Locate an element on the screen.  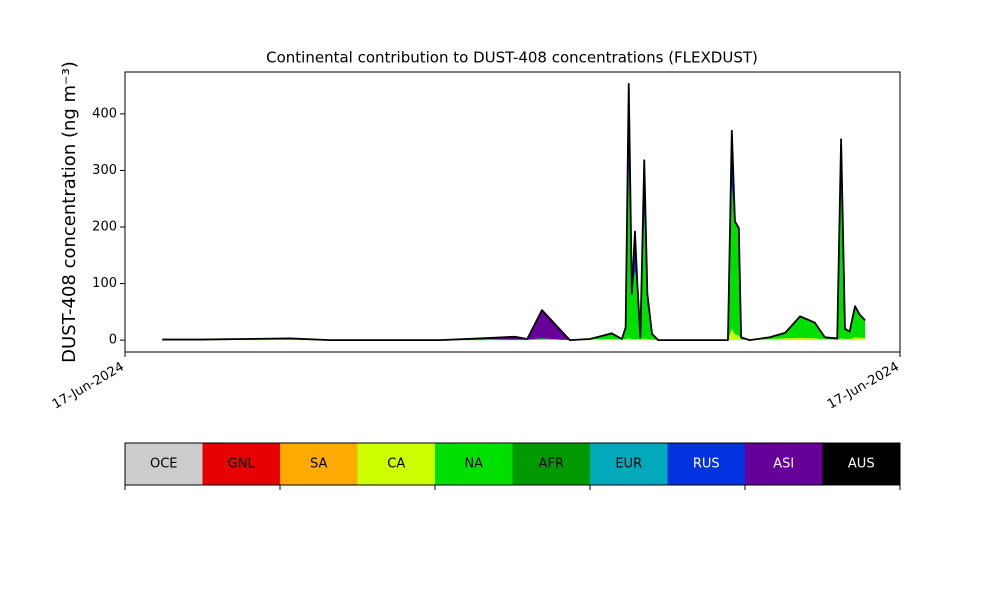
legend-label: RUS is located at coordinates (706, 464).